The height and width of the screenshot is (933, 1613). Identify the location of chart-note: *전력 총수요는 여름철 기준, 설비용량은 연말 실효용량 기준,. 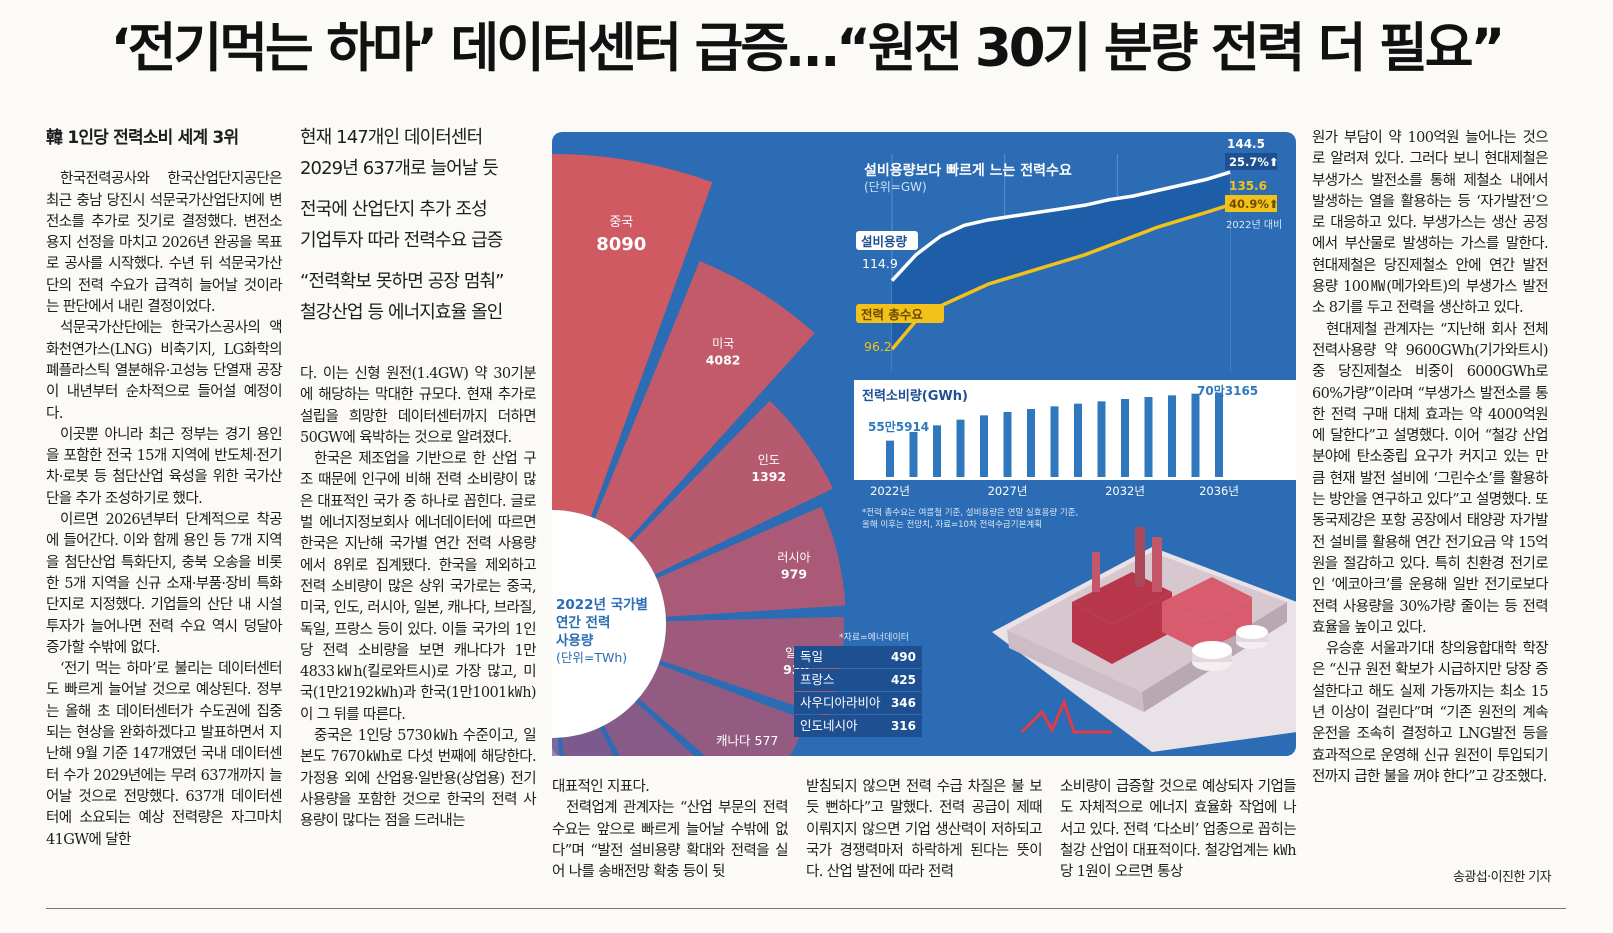
(970, 512).